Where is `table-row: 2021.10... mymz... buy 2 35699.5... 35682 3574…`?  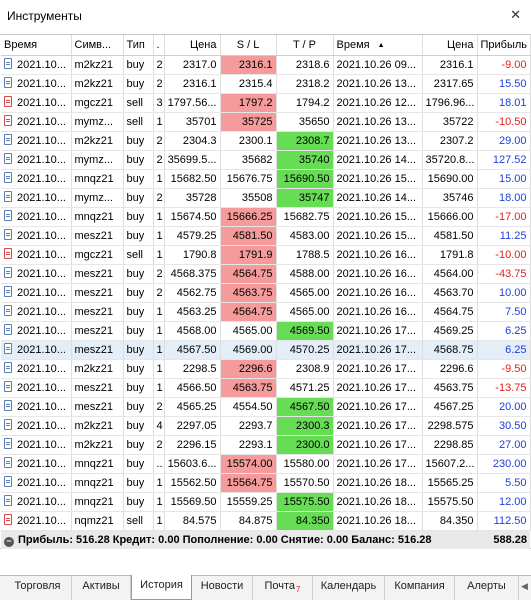
table-row: 2021.10... mymz... buy 2 35699.5... 35682 3574… is located at coordinates (266, 160).